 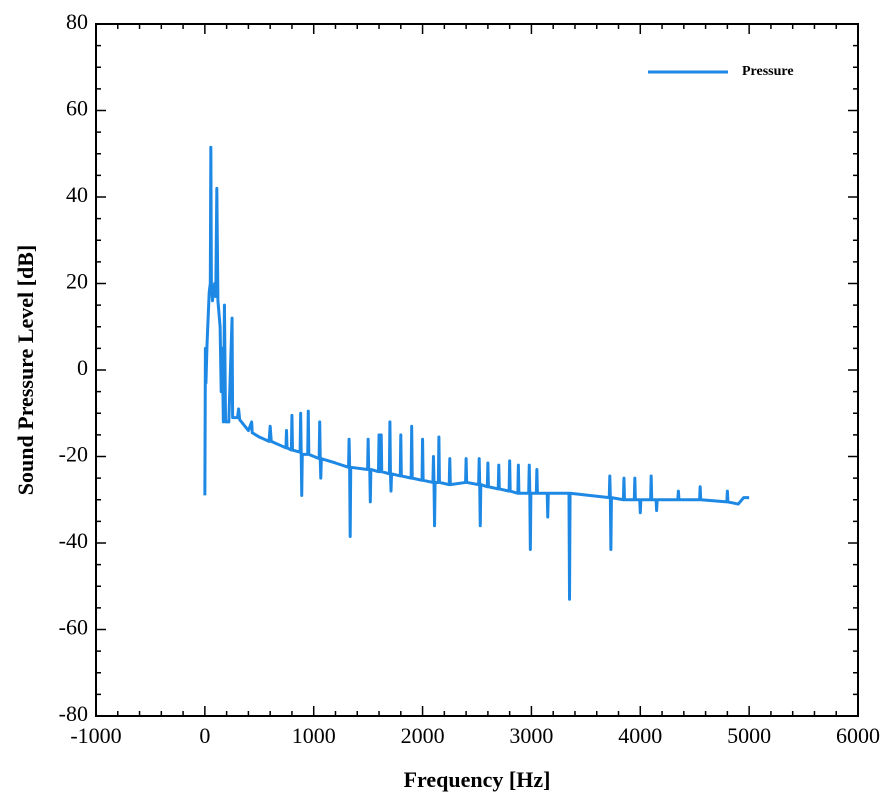 What do you see at coordinates (768, 71) in the screenshot?
I see `legend-label: Pressure` at bounding box center [768, 71].